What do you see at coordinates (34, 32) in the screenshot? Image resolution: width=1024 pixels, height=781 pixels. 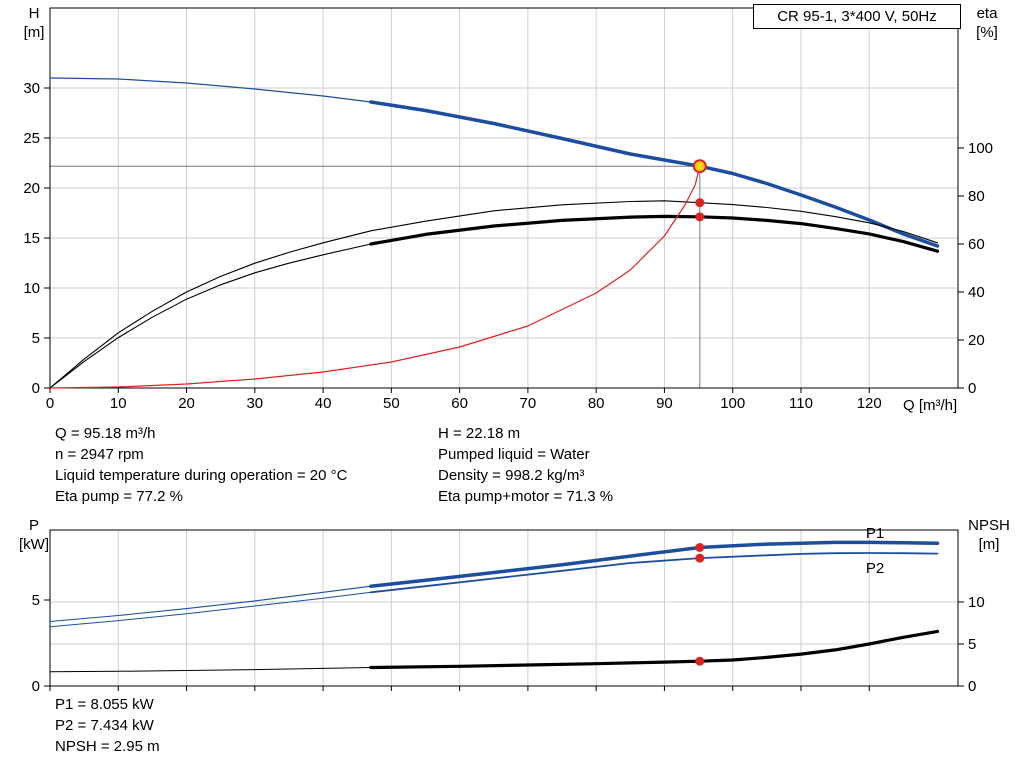 I see `h-axis-label-unit: [m]` at bounding box center [34, 32].